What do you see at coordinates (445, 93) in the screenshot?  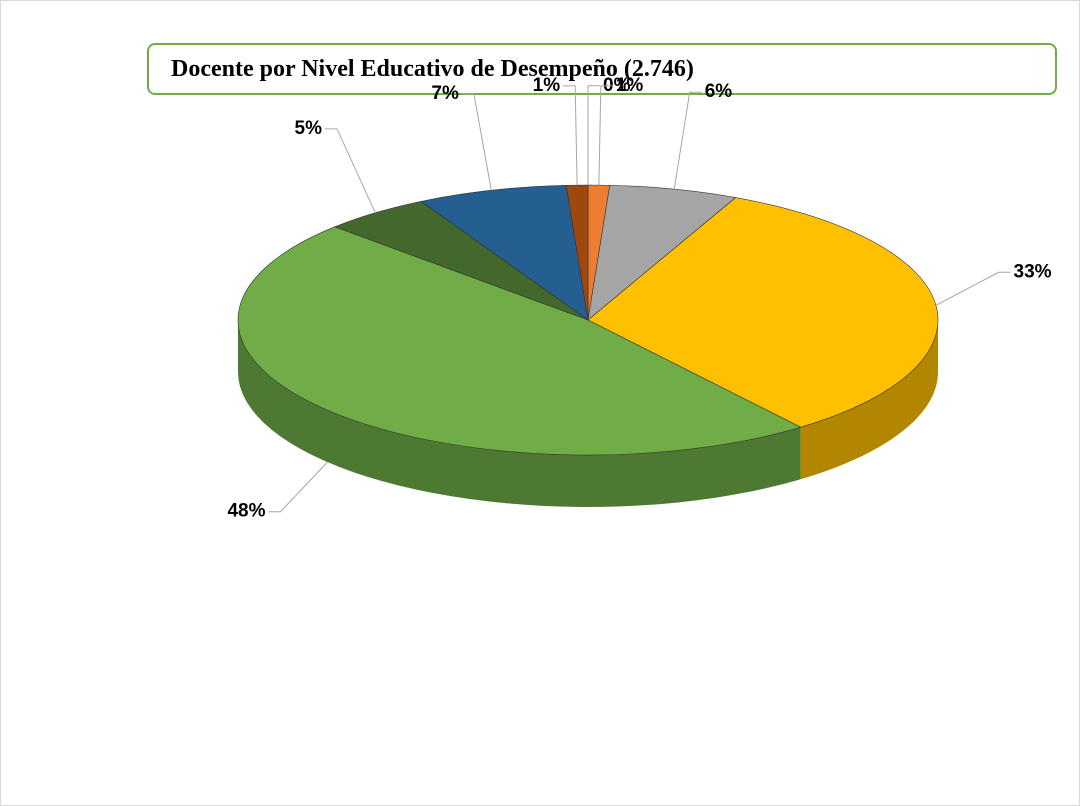 I see `data-label: 7%` at bounding box center [445, 93].